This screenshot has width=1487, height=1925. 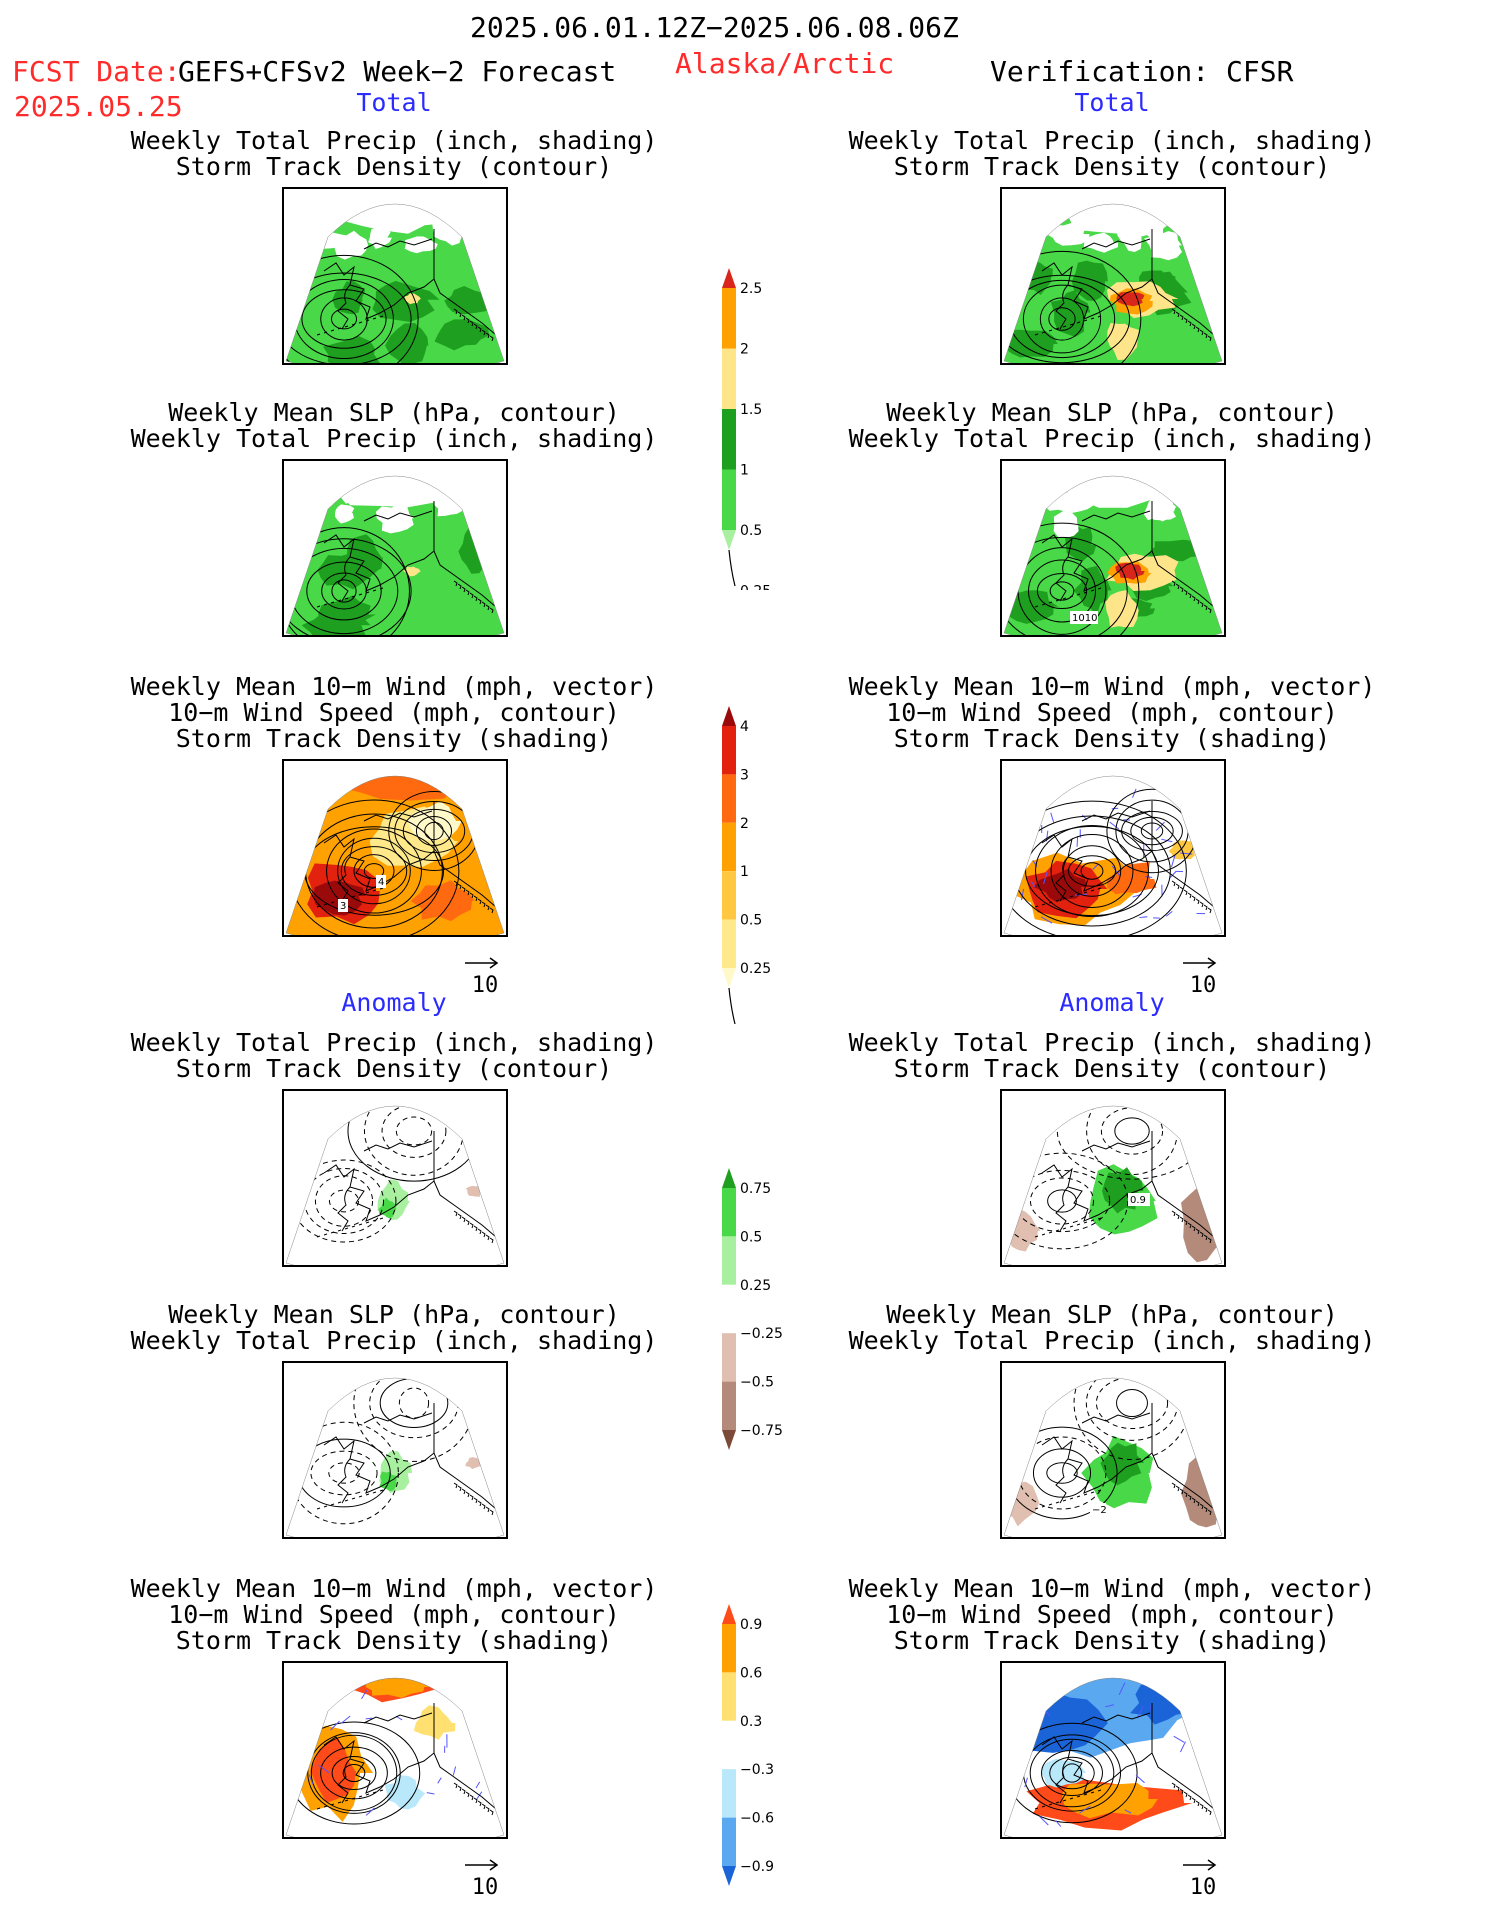 I want to click on title-r5-a: Weekly Mean SLP (hPa, contour), so click(x=1112, y=1314).